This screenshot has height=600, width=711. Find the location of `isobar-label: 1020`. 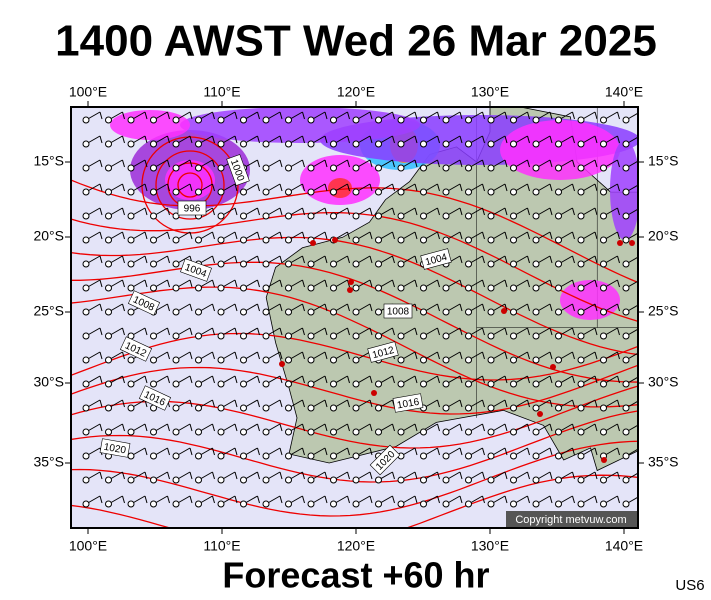

isobar-label: 1020 is located at coordinates (115, 449).